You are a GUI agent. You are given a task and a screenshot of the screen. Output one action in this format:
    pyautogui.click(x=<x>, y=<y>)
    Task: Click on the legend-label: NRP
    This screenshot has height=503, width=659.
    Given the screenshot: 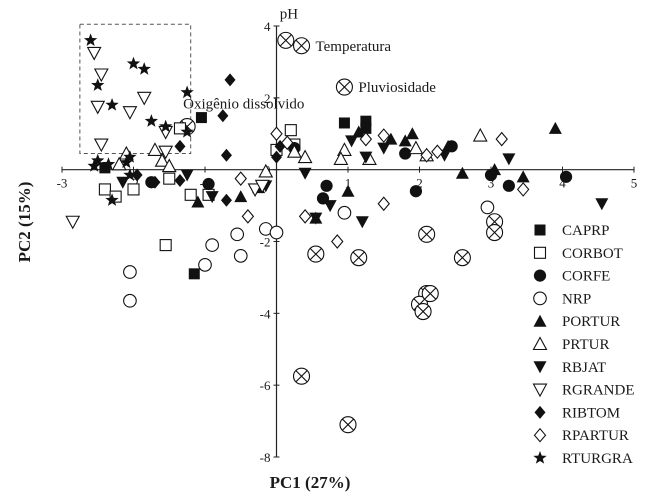 What is the action you would take?
    pyautogui.click(x=576, y=299)
    